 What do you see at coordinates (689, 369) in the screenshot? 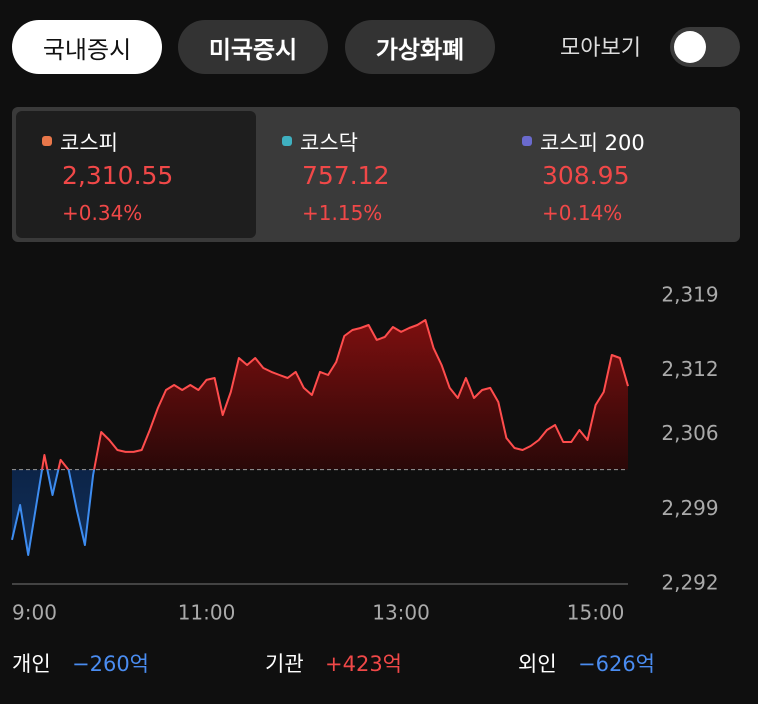
I see `y-tick-label: 2,312` at bounding box center [689, 369].